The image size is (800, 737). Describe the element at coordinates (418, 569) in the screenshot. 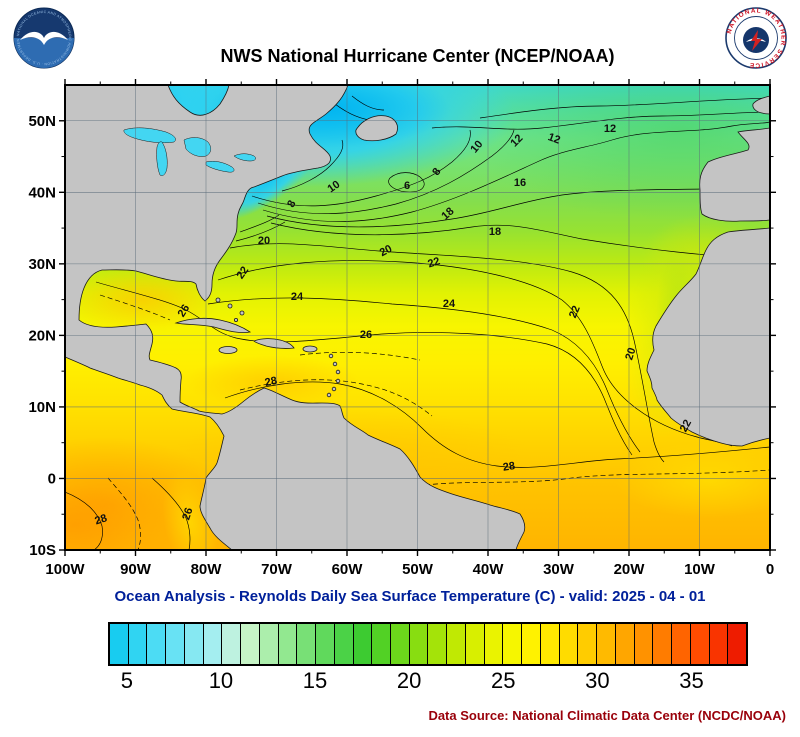

I see `lon-tick-label: 50W` at that location.